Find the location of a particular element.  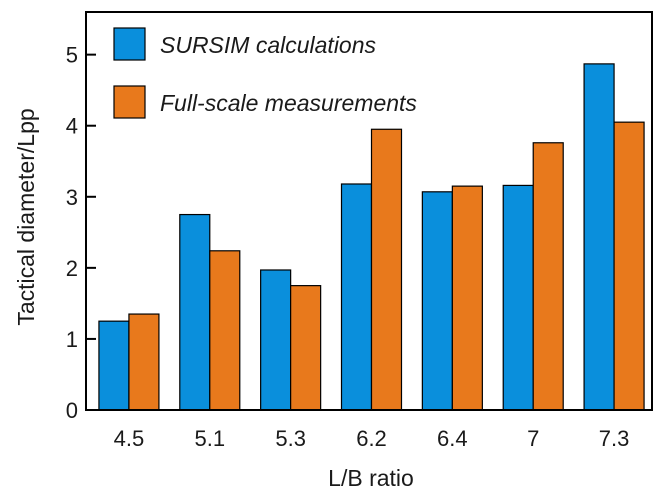

bar-sursim-5.1 is located at coordinates (195, 312).